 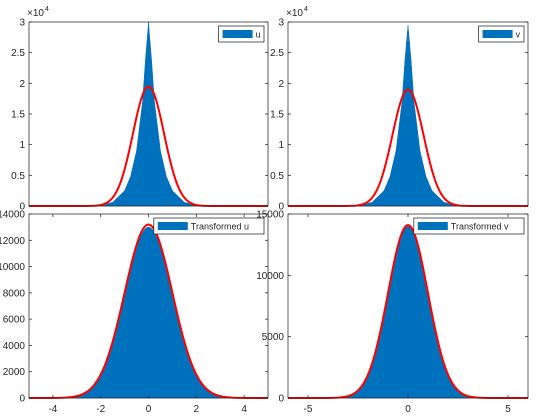 I want to click on x-tick-label: -2, so click(x=100, y=409).